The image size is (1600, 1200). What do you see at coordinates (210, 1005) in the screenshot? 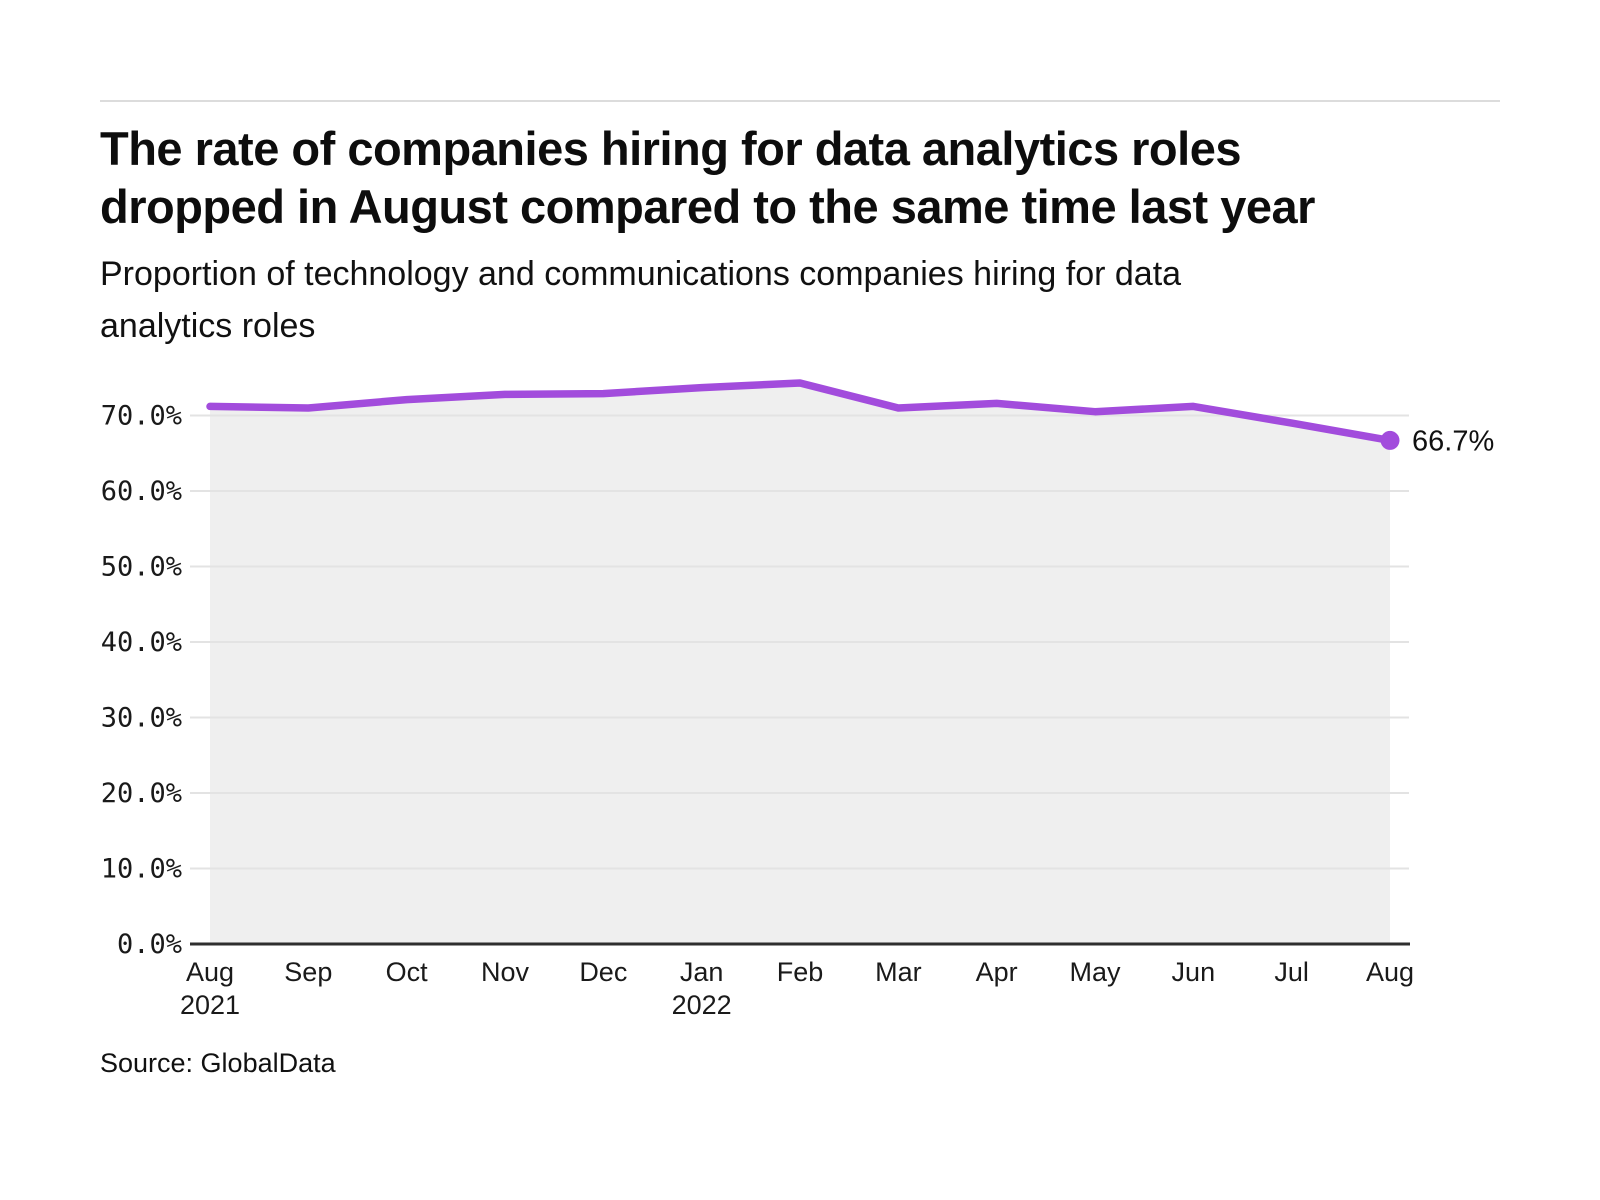
I see `x-tick-year-label: 2021` at bounding box center [210, 1005].